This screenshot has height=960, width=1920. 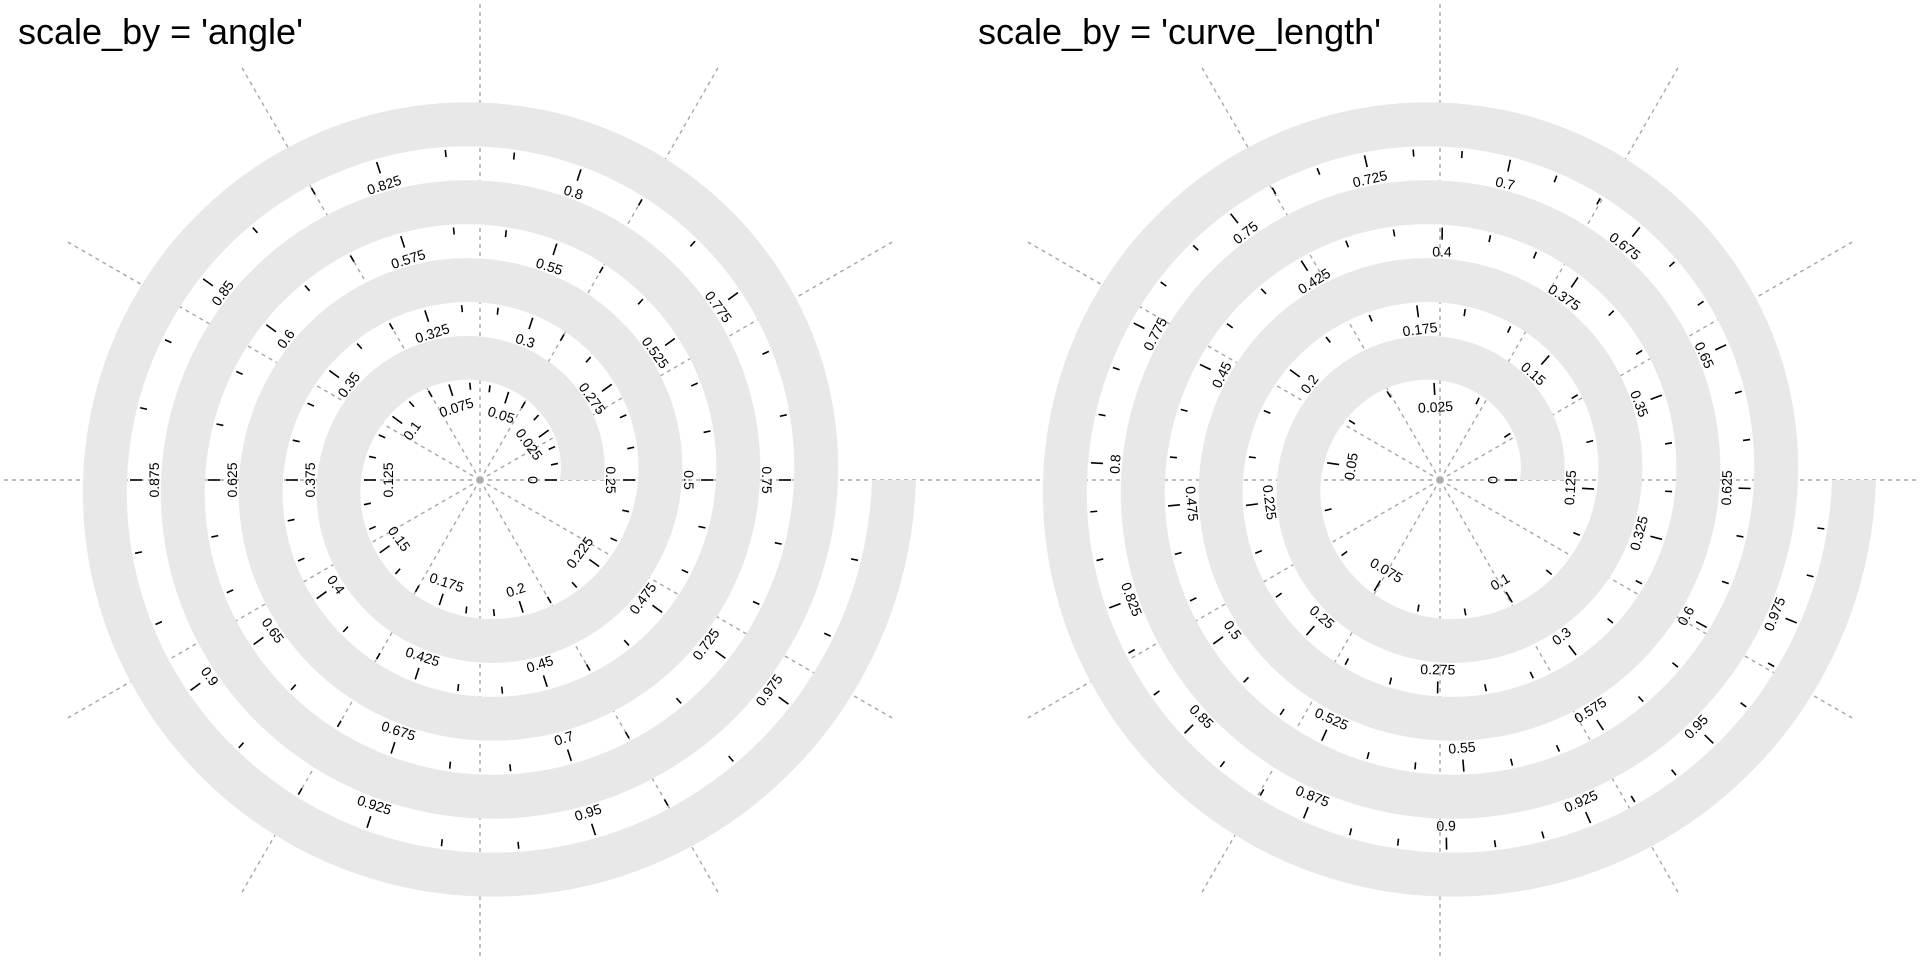 I want to click on axis-tick-label: 0.05, so click(x=501, y=415).